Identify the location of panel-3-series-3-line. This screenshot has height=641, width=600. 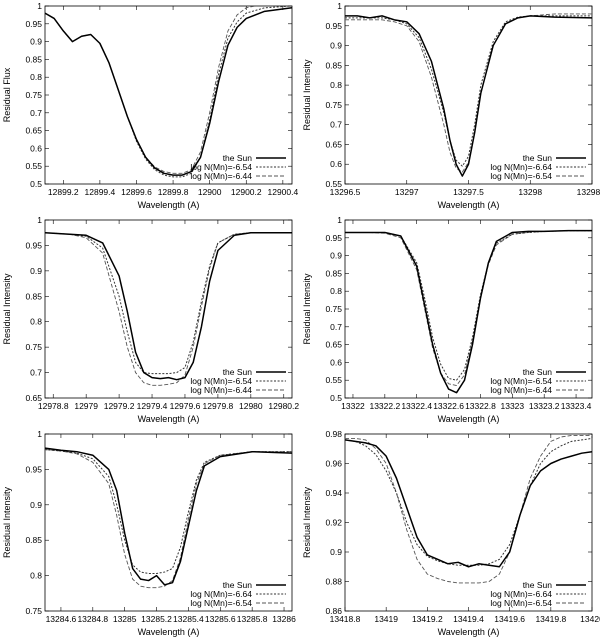
(168, 309).